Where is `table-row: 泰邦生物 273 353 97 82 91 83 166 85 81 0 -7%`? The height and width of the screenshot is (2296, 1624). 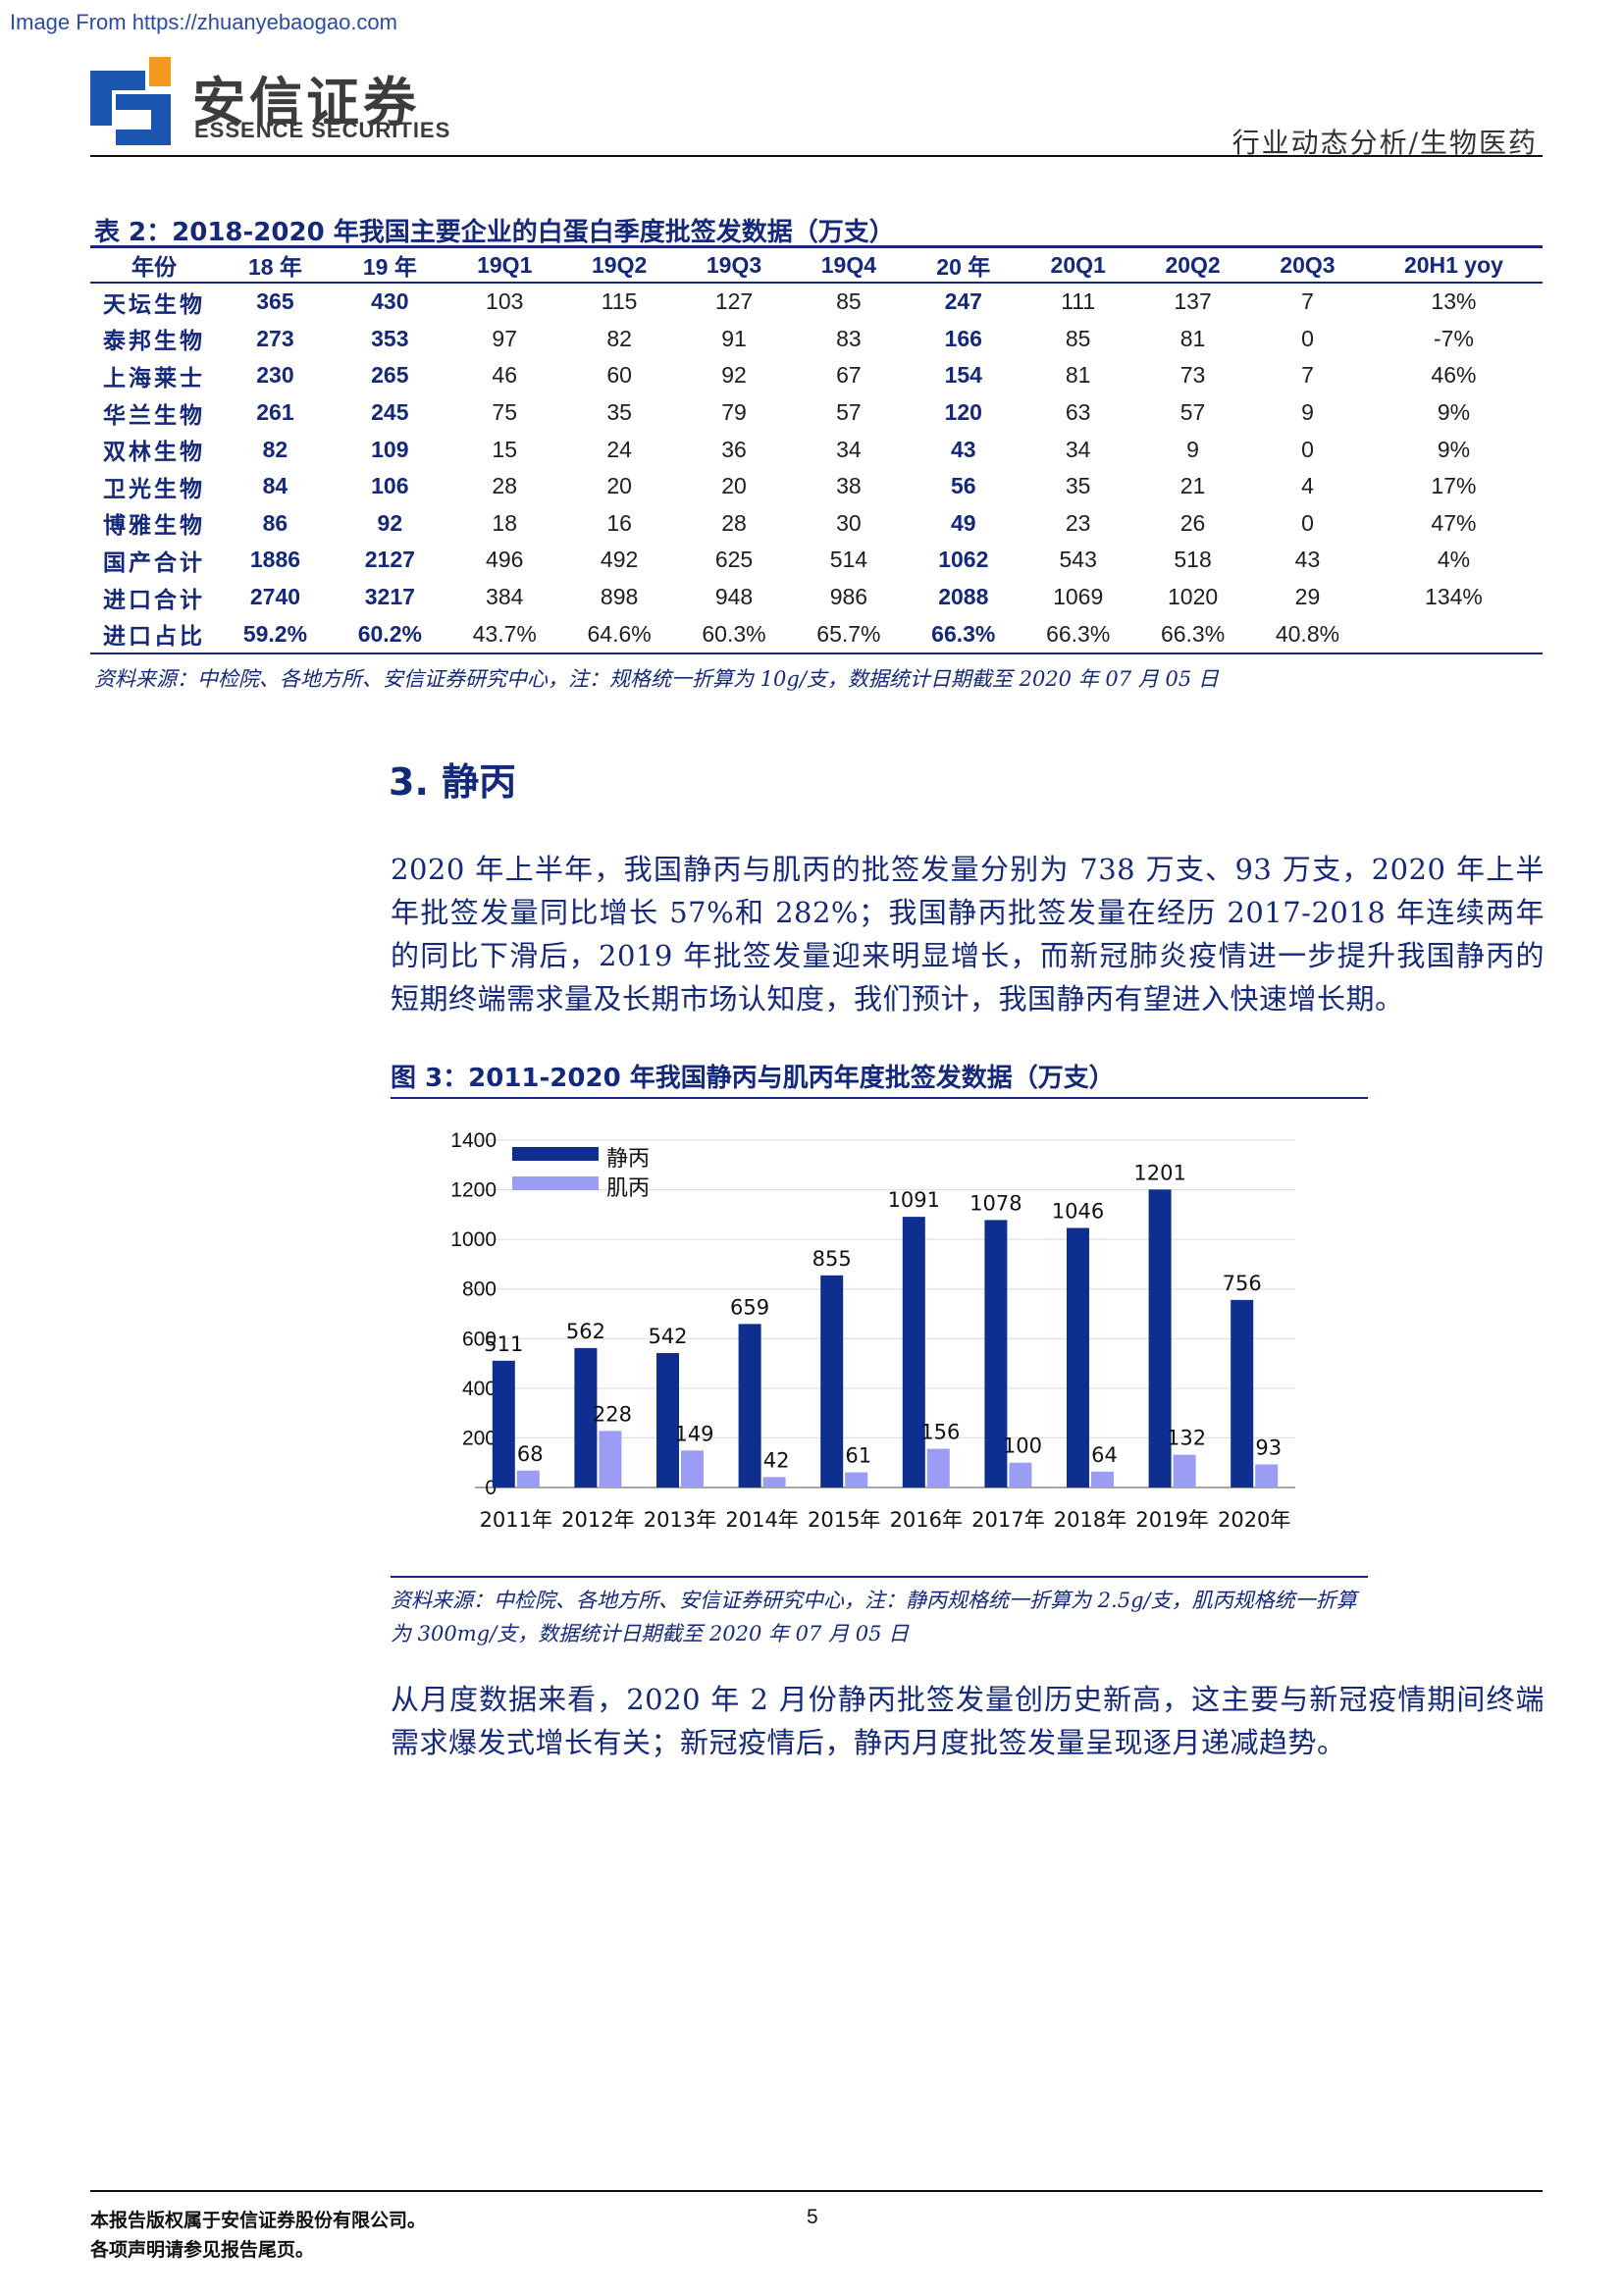 table-row: 泰邦生物 273 353 97 82 91 83 166 85 81 0 -7% is located at coordinates (816, 339).